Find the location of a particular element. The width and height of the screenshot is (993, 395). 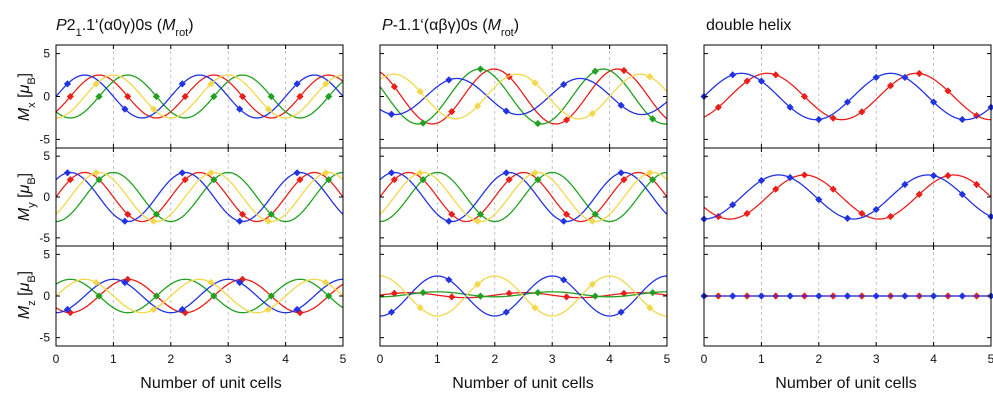

column-title-2: P-1.1‘(αβγ)0s (Mrot) is located at coordinates (450, 28).